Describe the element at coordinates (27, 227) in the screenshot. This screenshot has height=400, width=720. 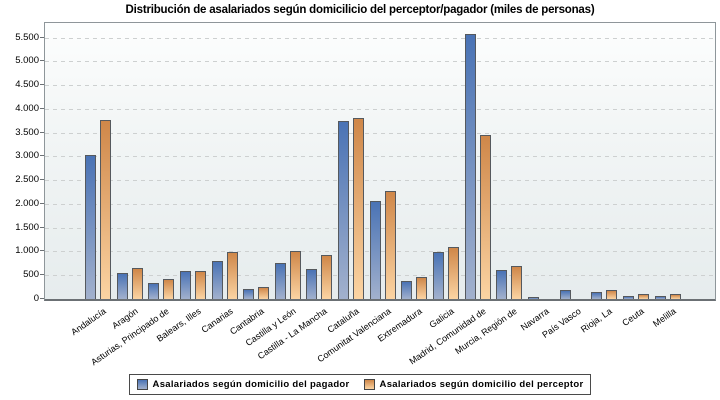
I see `y-axis-tick-label: 1.500` at that location.